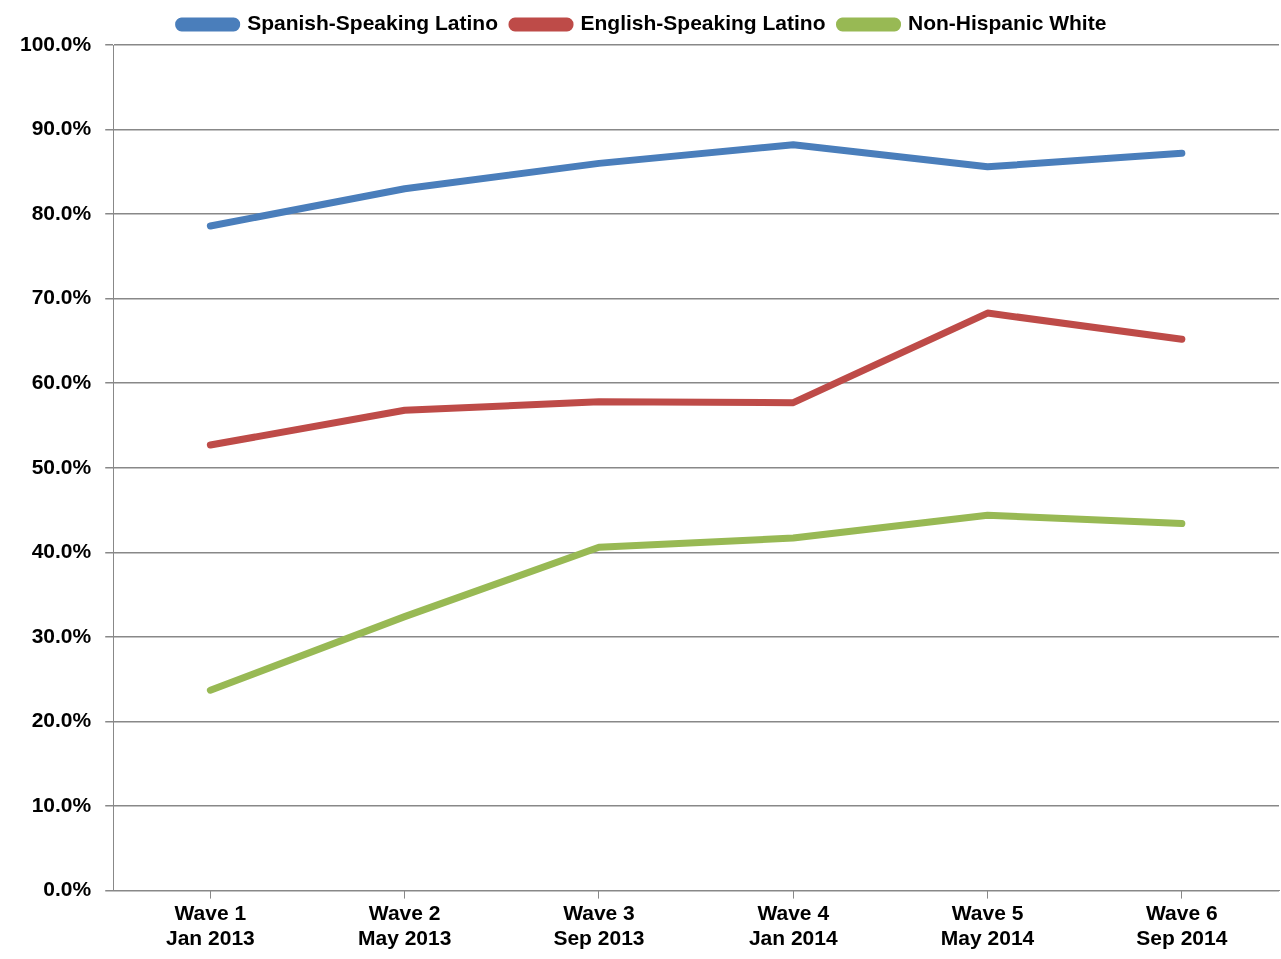  What do you see at coordinates (793, 925) in the screenshot?
I see `x-tick-label: Wave 4 Jan 2014` at bounding box center [793, 925].